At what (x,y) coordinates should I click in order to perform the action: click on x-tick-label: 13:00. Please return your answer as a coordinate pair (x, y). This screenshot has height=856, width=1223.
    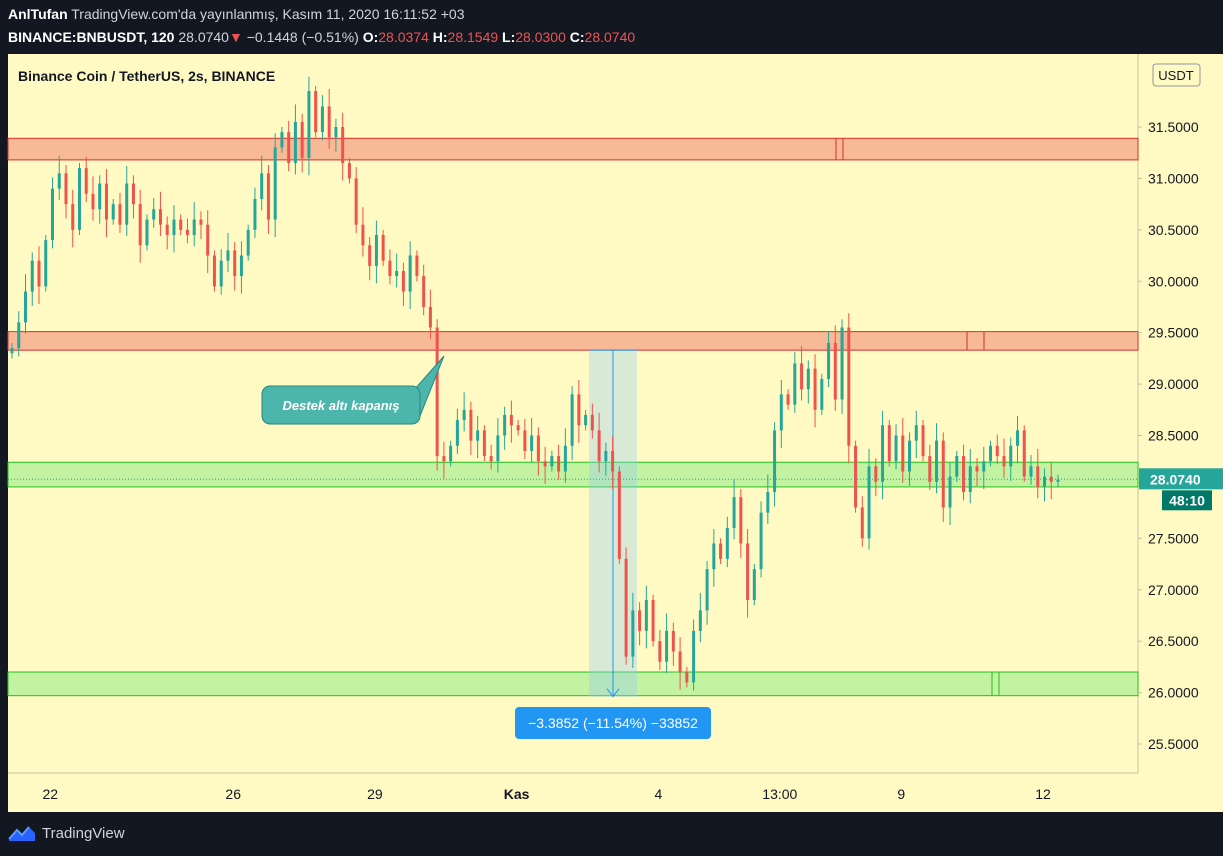
    Looking at the image, I should click on (779, 794).